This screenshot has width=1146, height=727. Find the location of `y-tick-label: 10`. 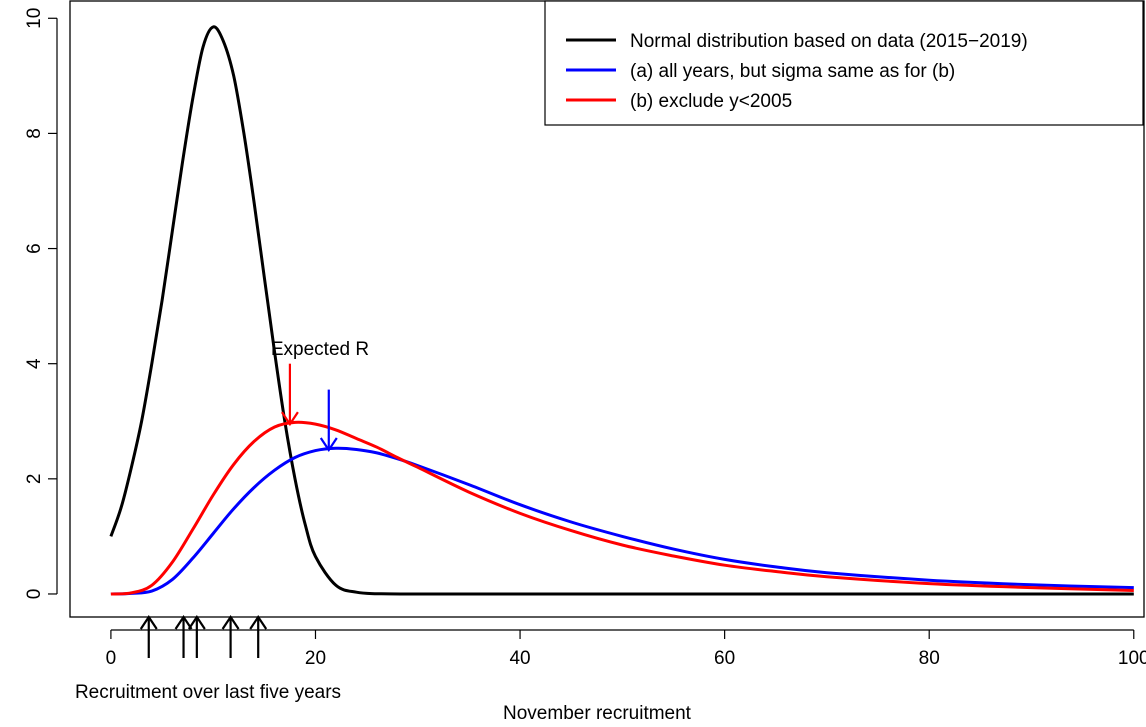

y-tick-label: 10 is located at coordinates (34, 18).